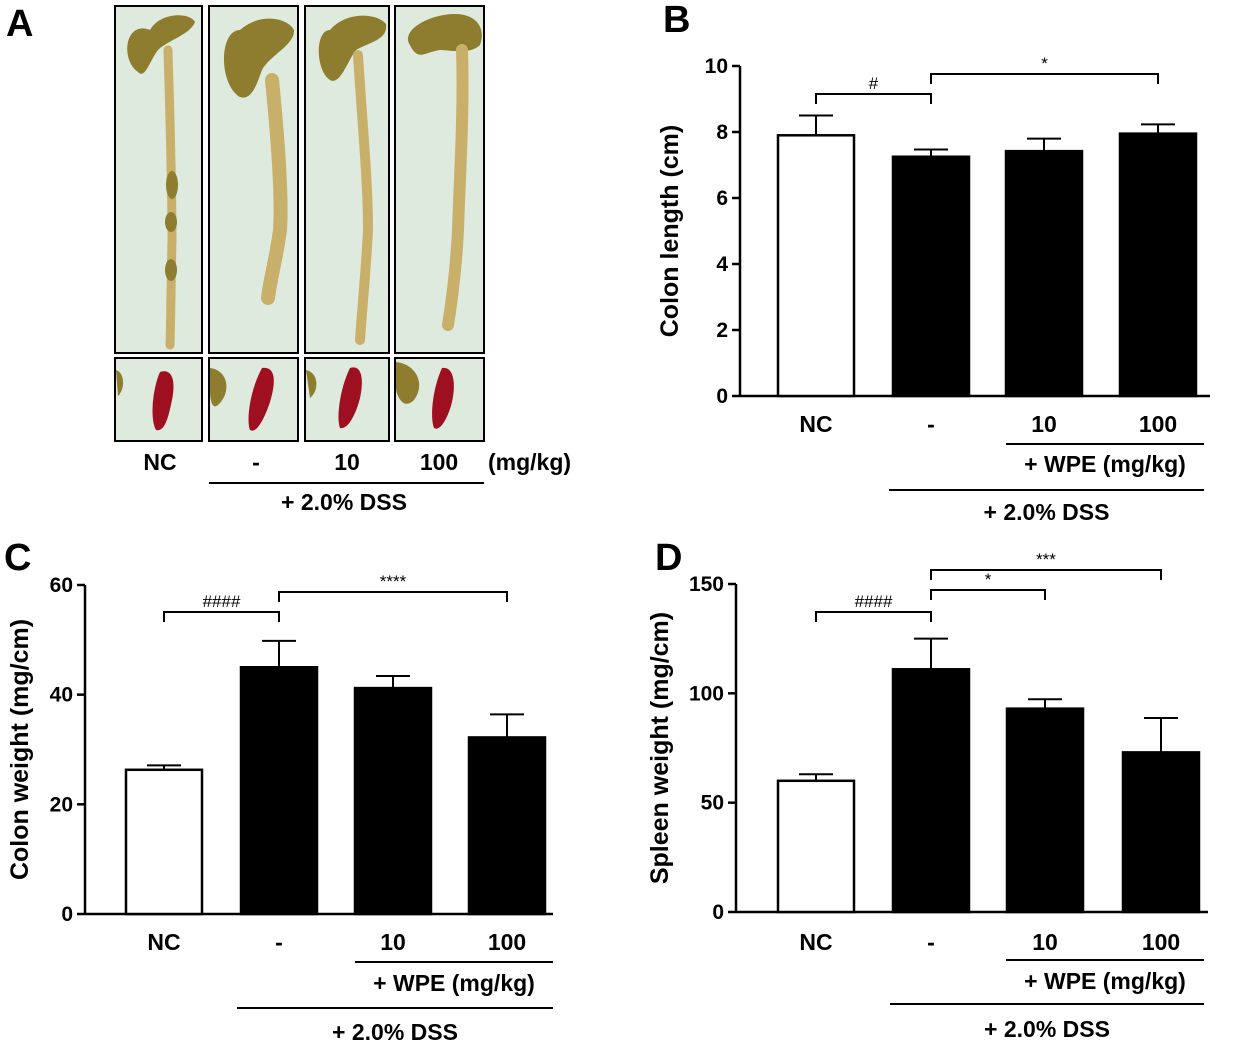 The width and height of the screenshot is (1240, 1054). What do you see at coordinates (159, 462) in the screenshot?
I see `panel-a-label-nc: NC` at bounding box center [159, 462].